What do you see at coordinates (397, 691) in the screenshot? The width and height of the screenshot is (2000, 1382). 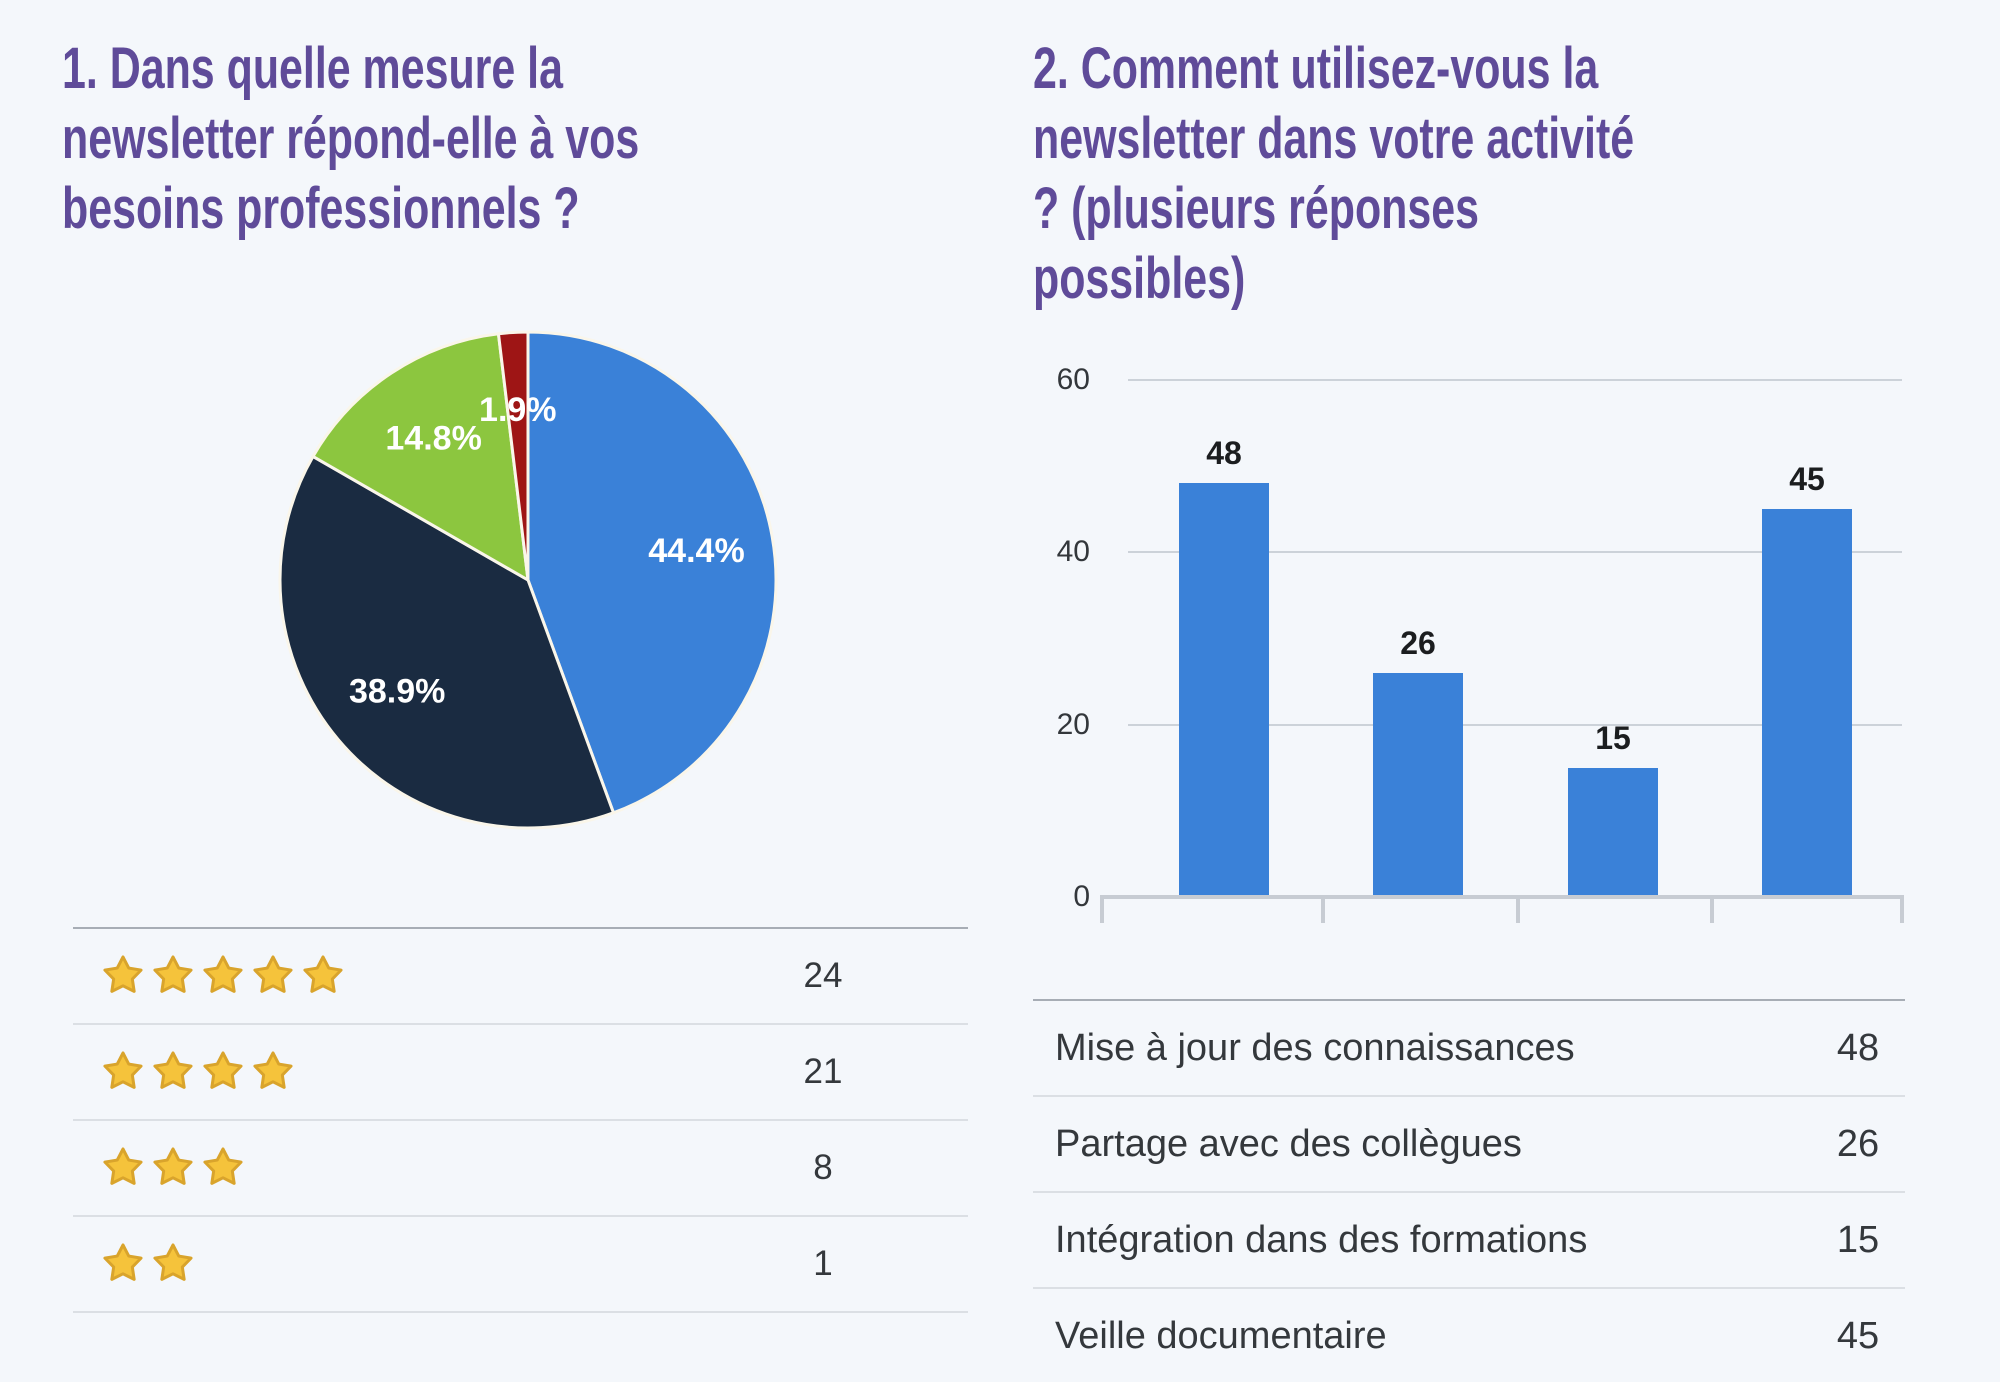 I see `pie-percent-label: 38.9%` at bounding box center [397, 691].